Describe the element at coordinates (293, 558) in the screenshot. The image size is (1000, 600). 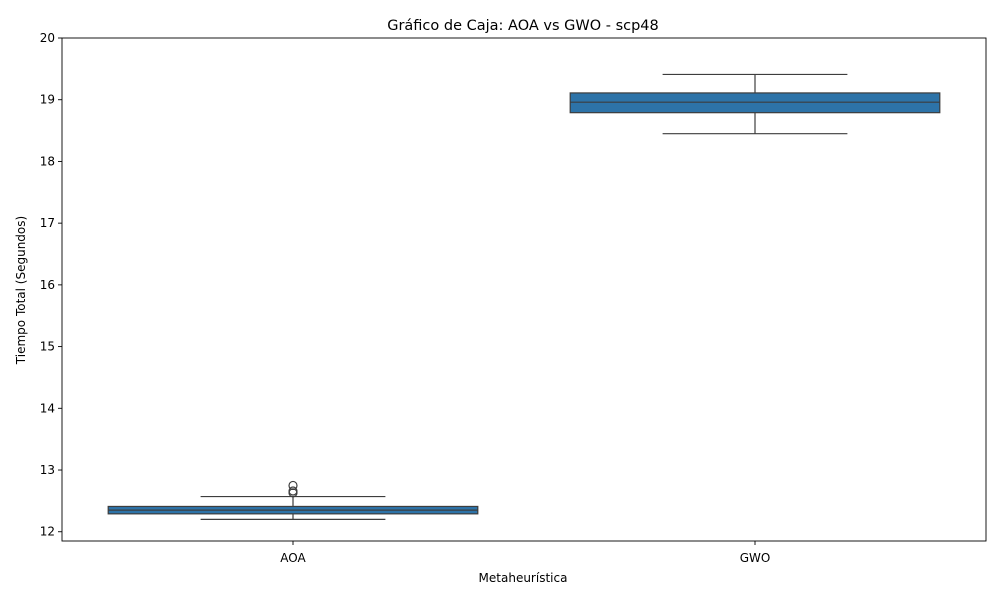
I see `x-tick-label: AOA` at that location.